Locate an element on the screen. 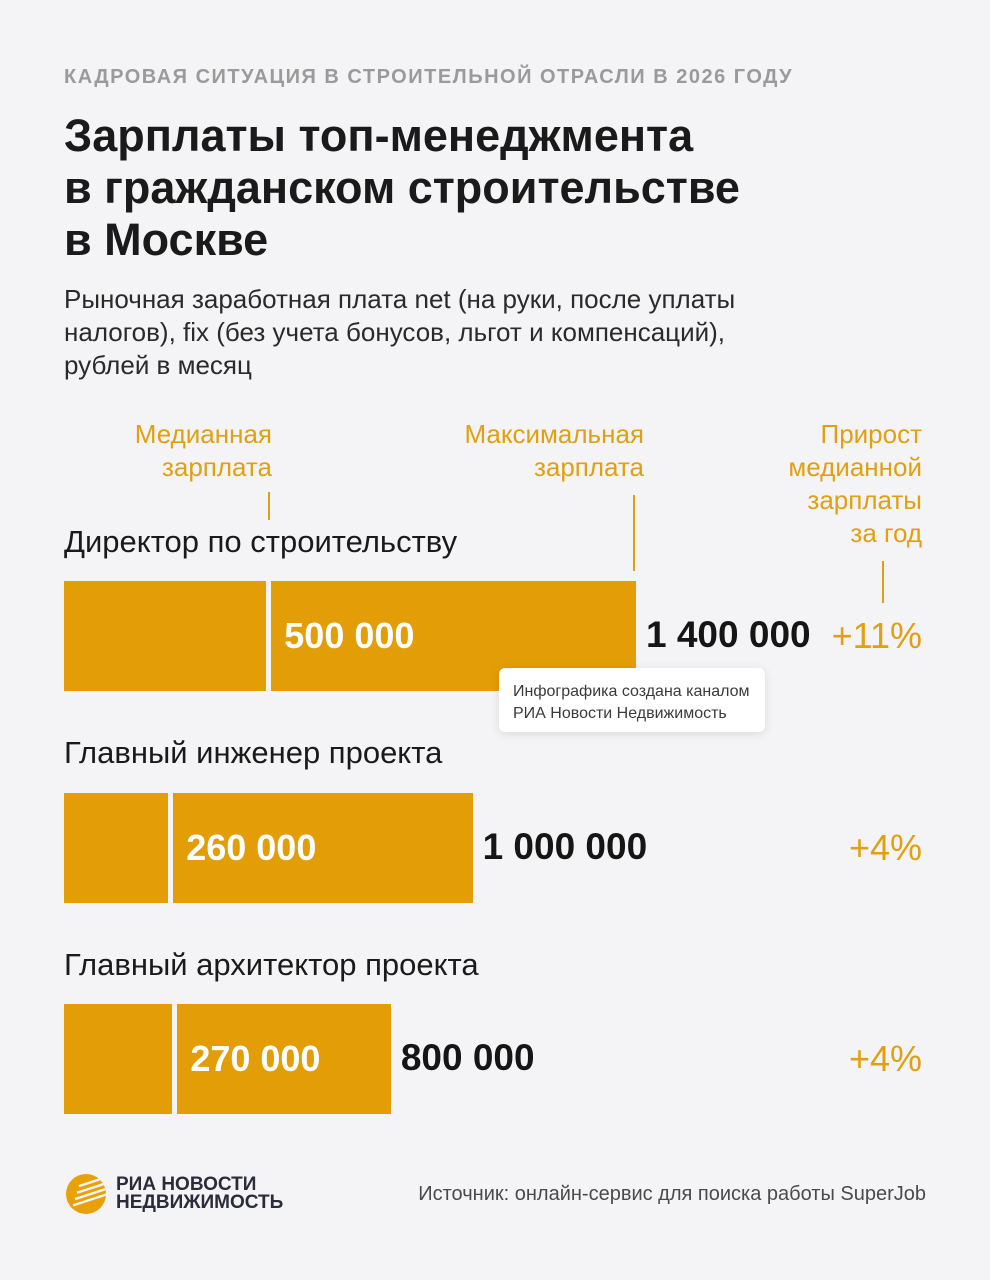 This screenshot has width=990, height=1280. header-max: Максимальная зарплата is located at coordinates (494, 451).